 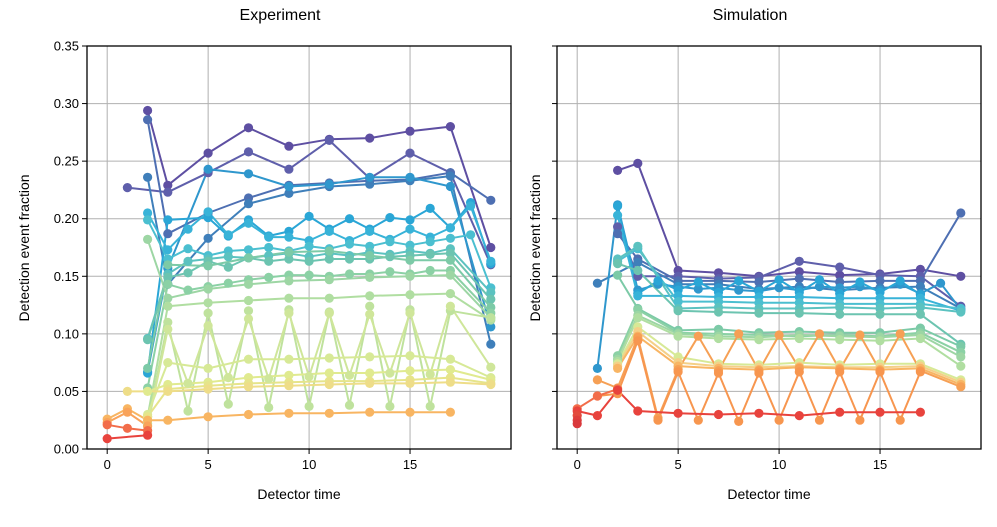 I want to click on simulation-title: Simulation, so click(x=750, y=15).